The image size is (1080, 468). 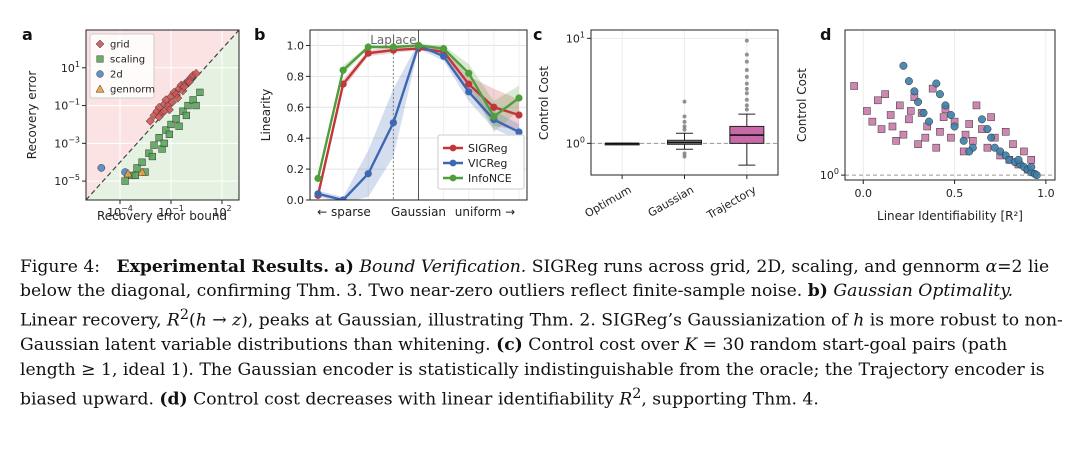 I want to click on panel-c-x-tick-label: Gaussian, so click(x=671, y=201).